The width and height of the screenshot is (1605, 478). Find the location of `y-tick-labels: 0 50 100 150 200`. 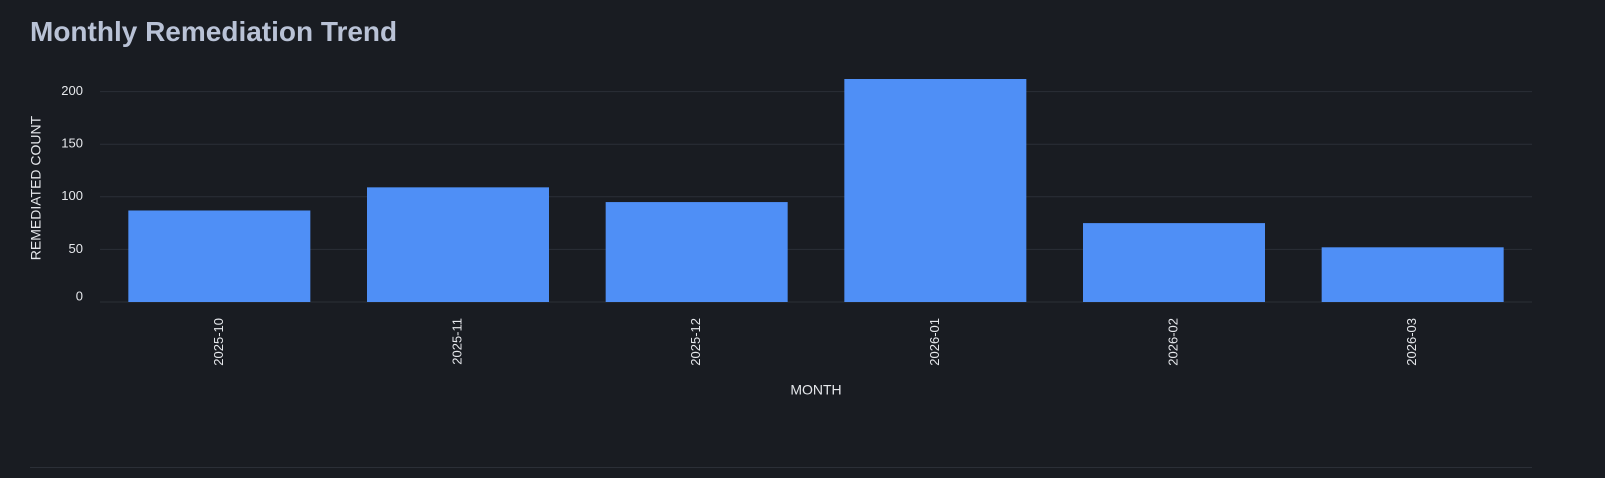

y-tick-labels: 0 50 100 150 200 is located at coordinates (72, 193).